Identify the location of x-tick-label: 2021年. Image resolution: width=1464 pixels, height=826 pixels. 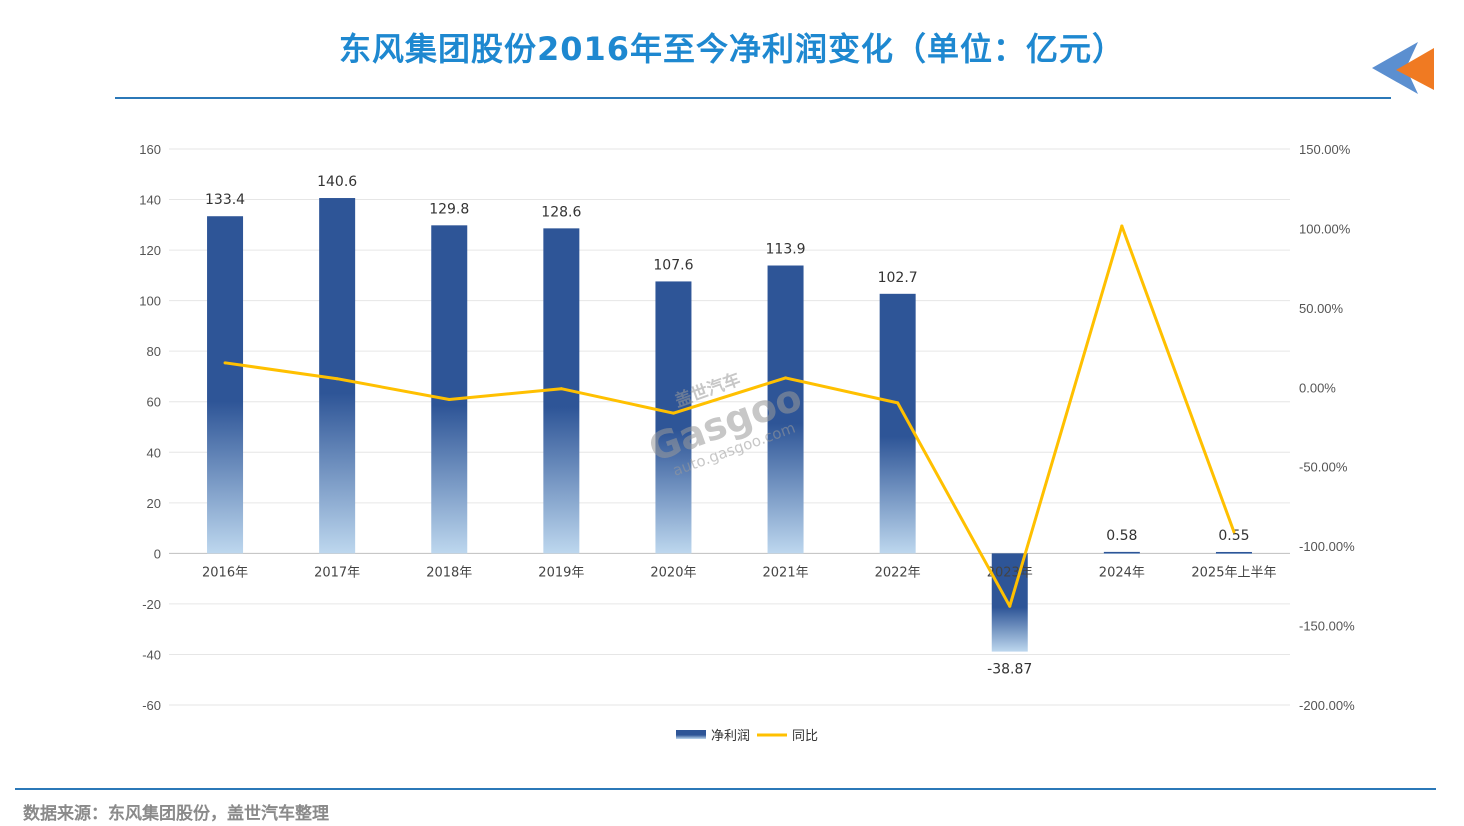
(786, 572).